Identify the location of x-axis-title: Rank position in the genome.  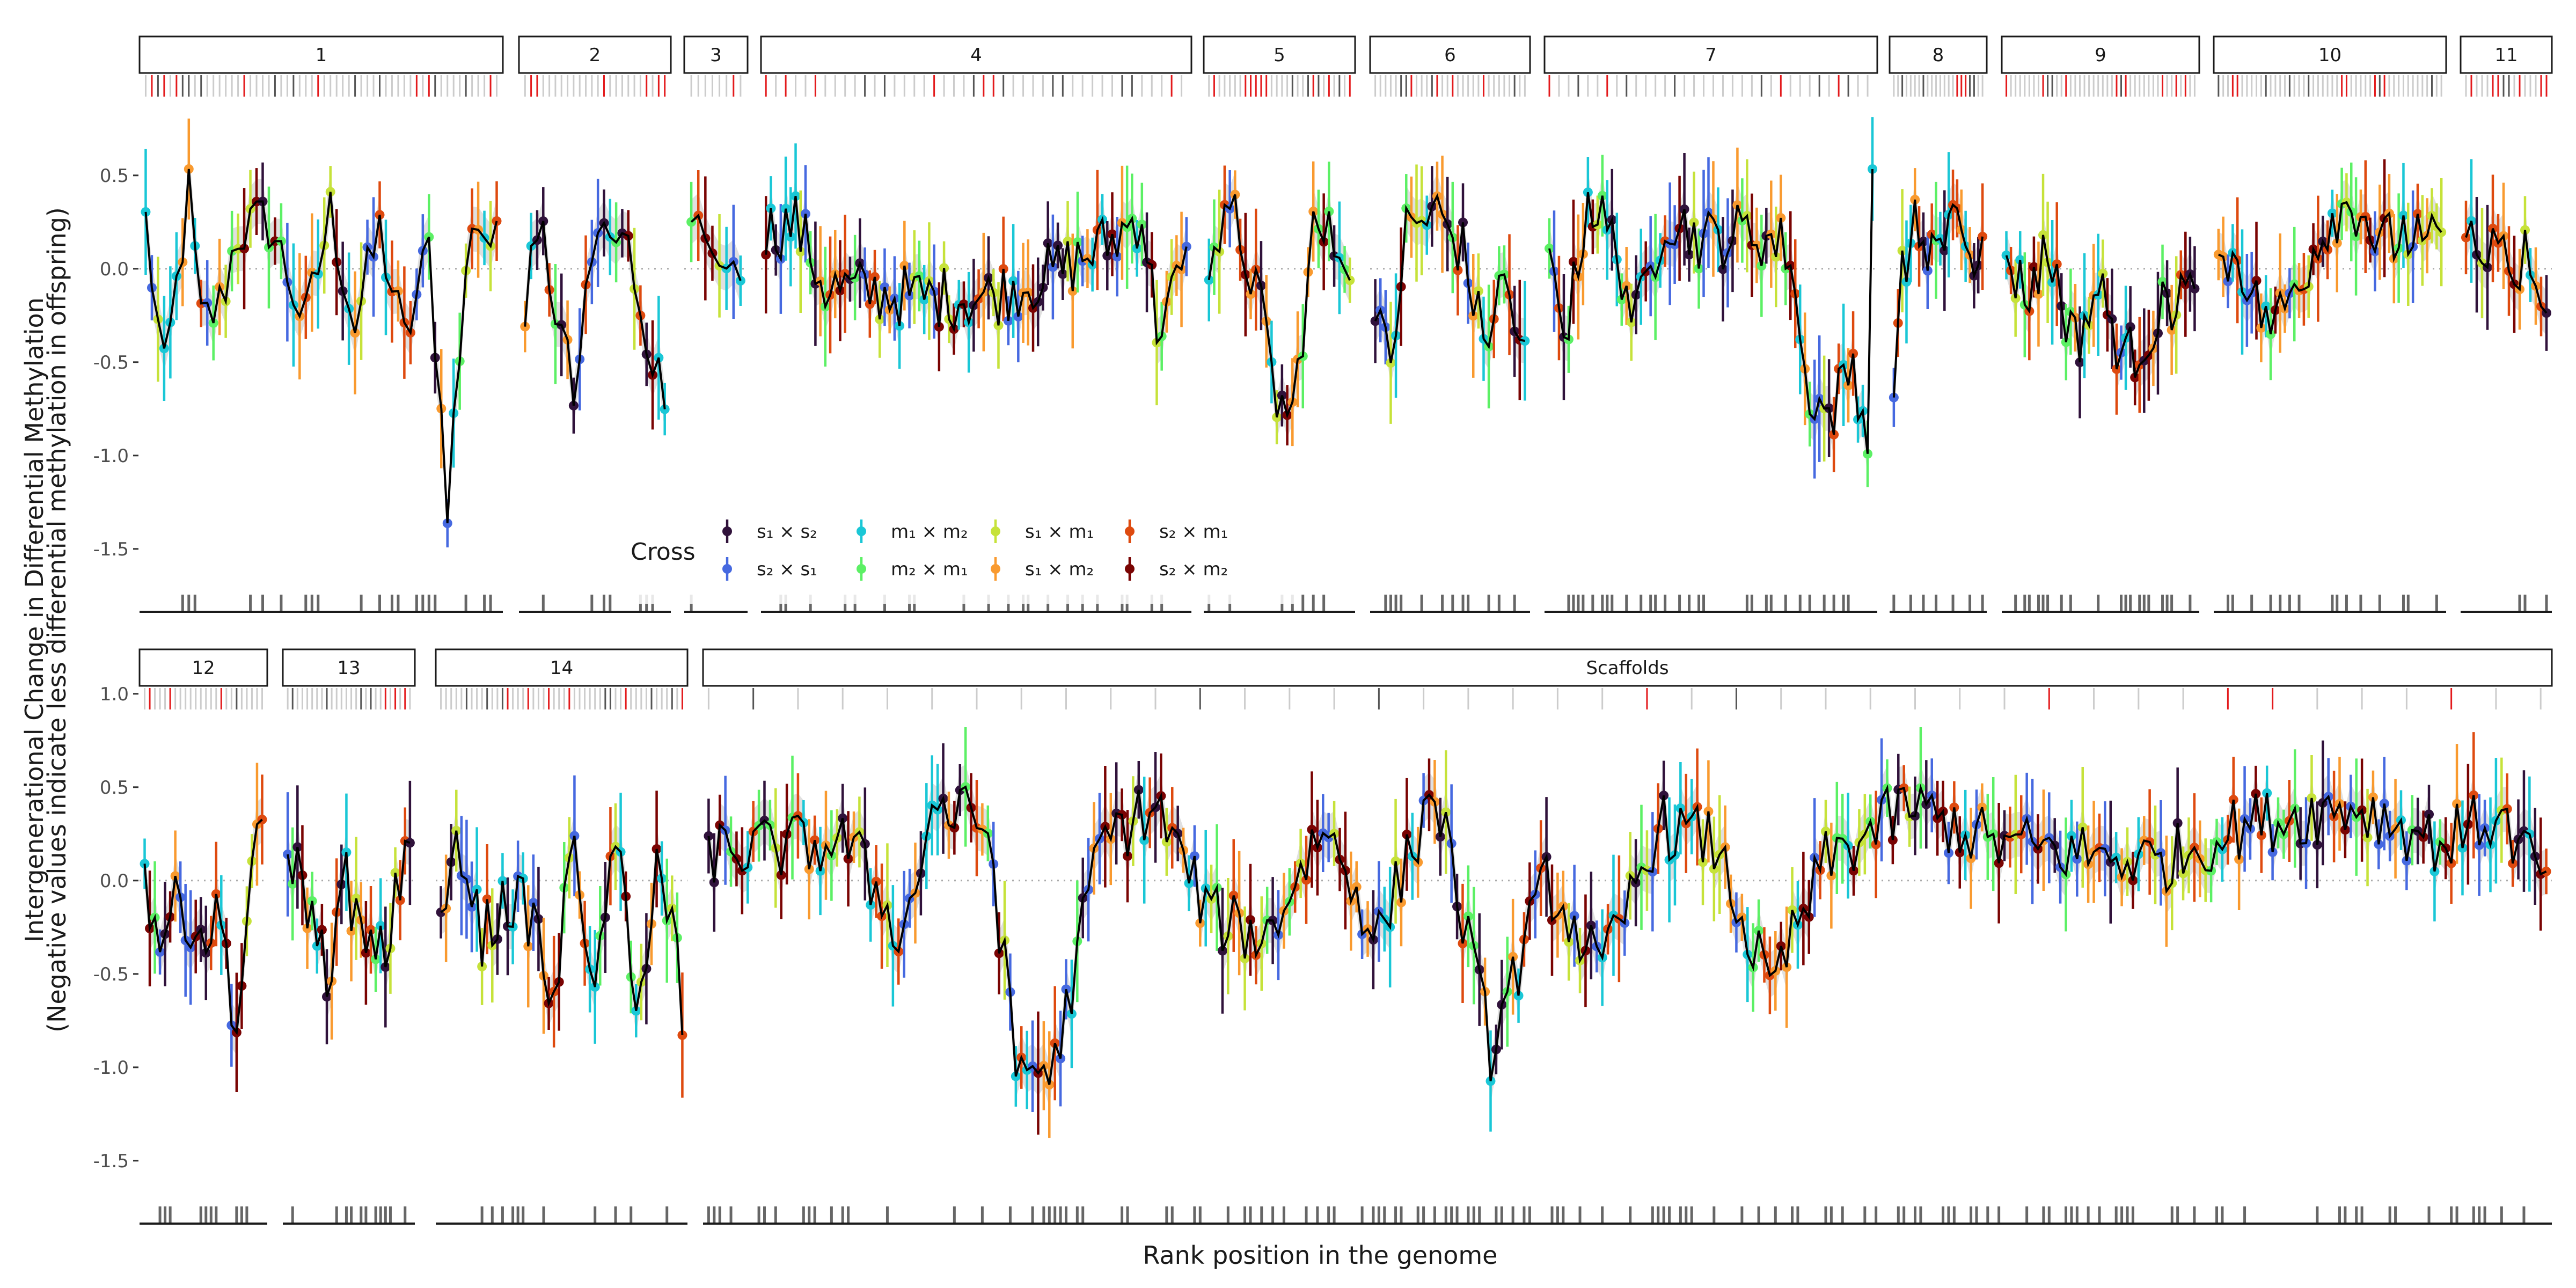
(1320, 1255).